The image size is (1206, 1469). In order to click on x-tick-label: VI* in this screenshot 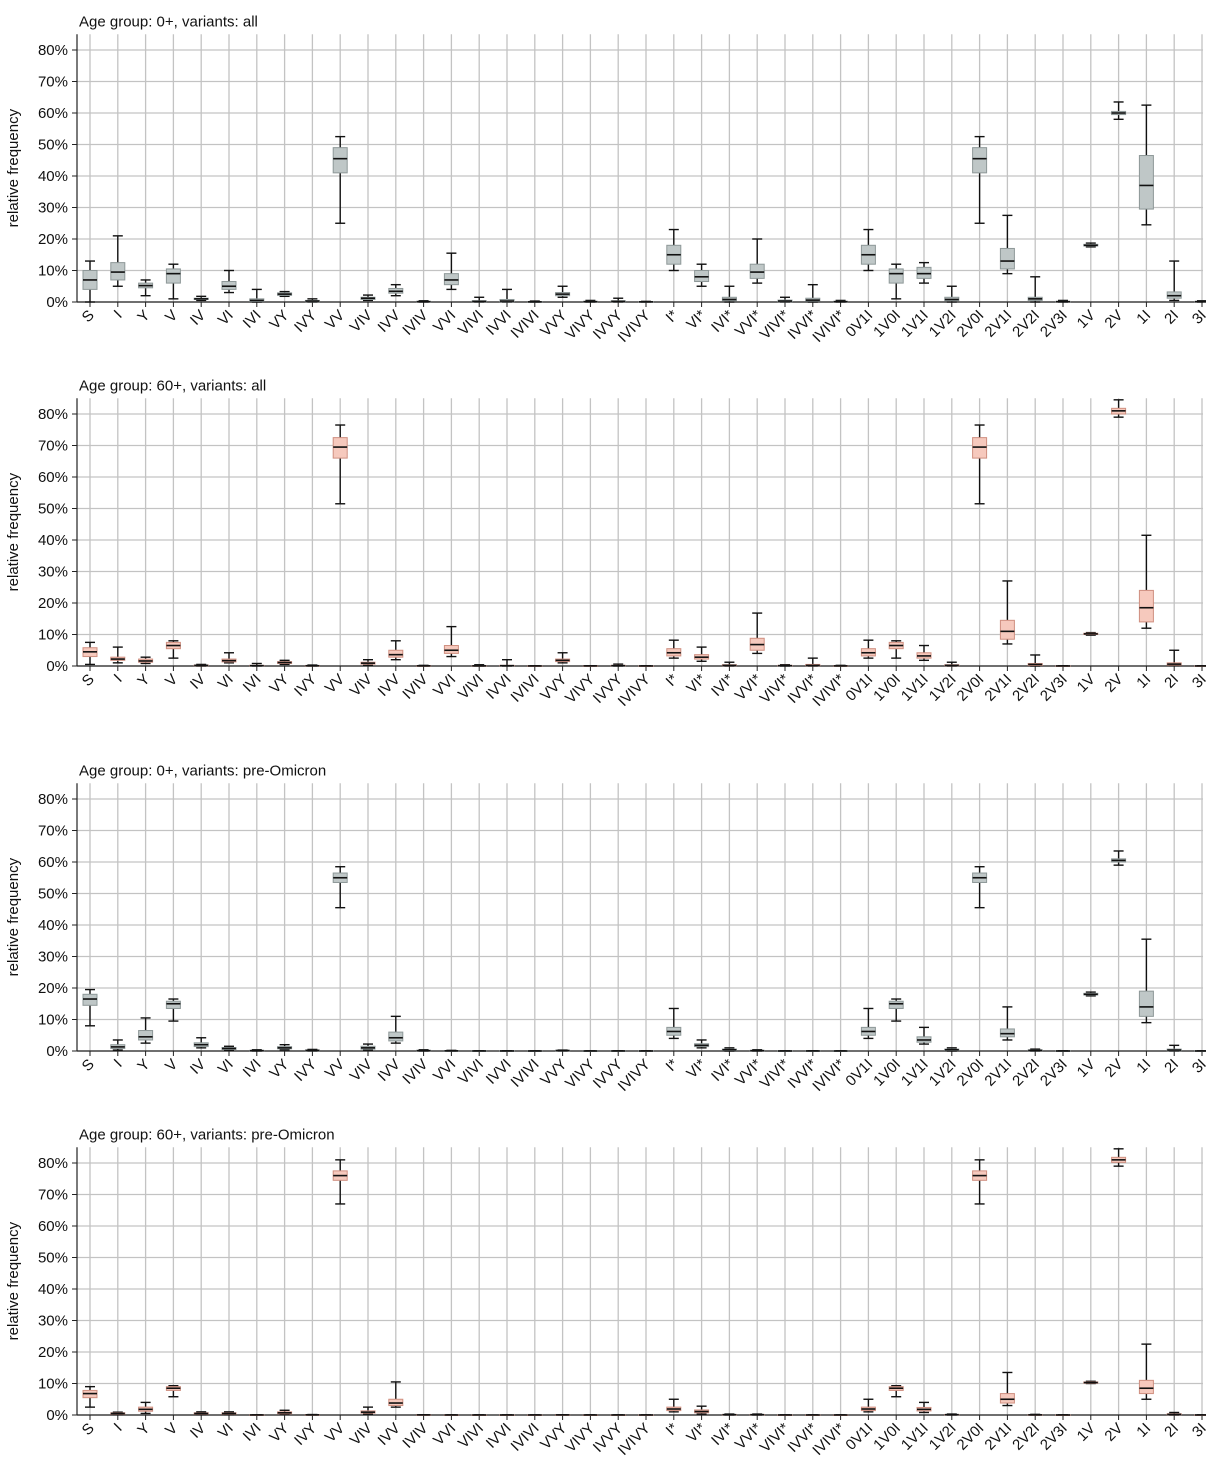, I will do `click(696, 1433)`.